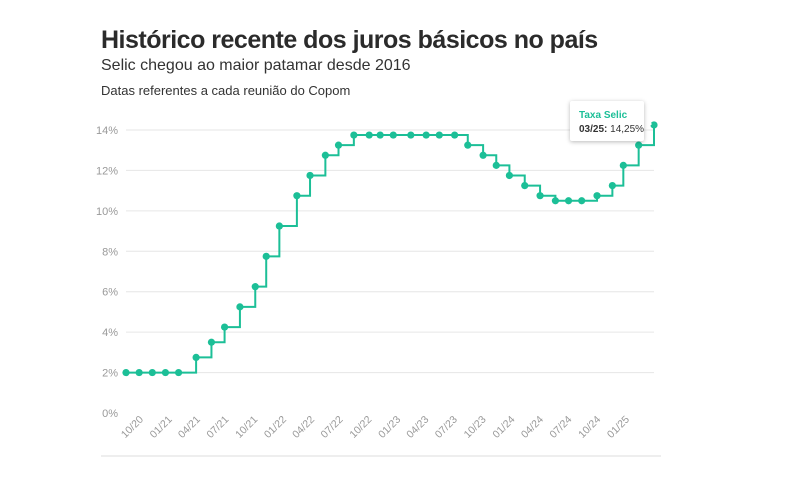 This screenshot has width=800, height=480. Describe the element at coordinates (446, 427) in the screenshot. I see `x-tick-label: 07/23` at that location.